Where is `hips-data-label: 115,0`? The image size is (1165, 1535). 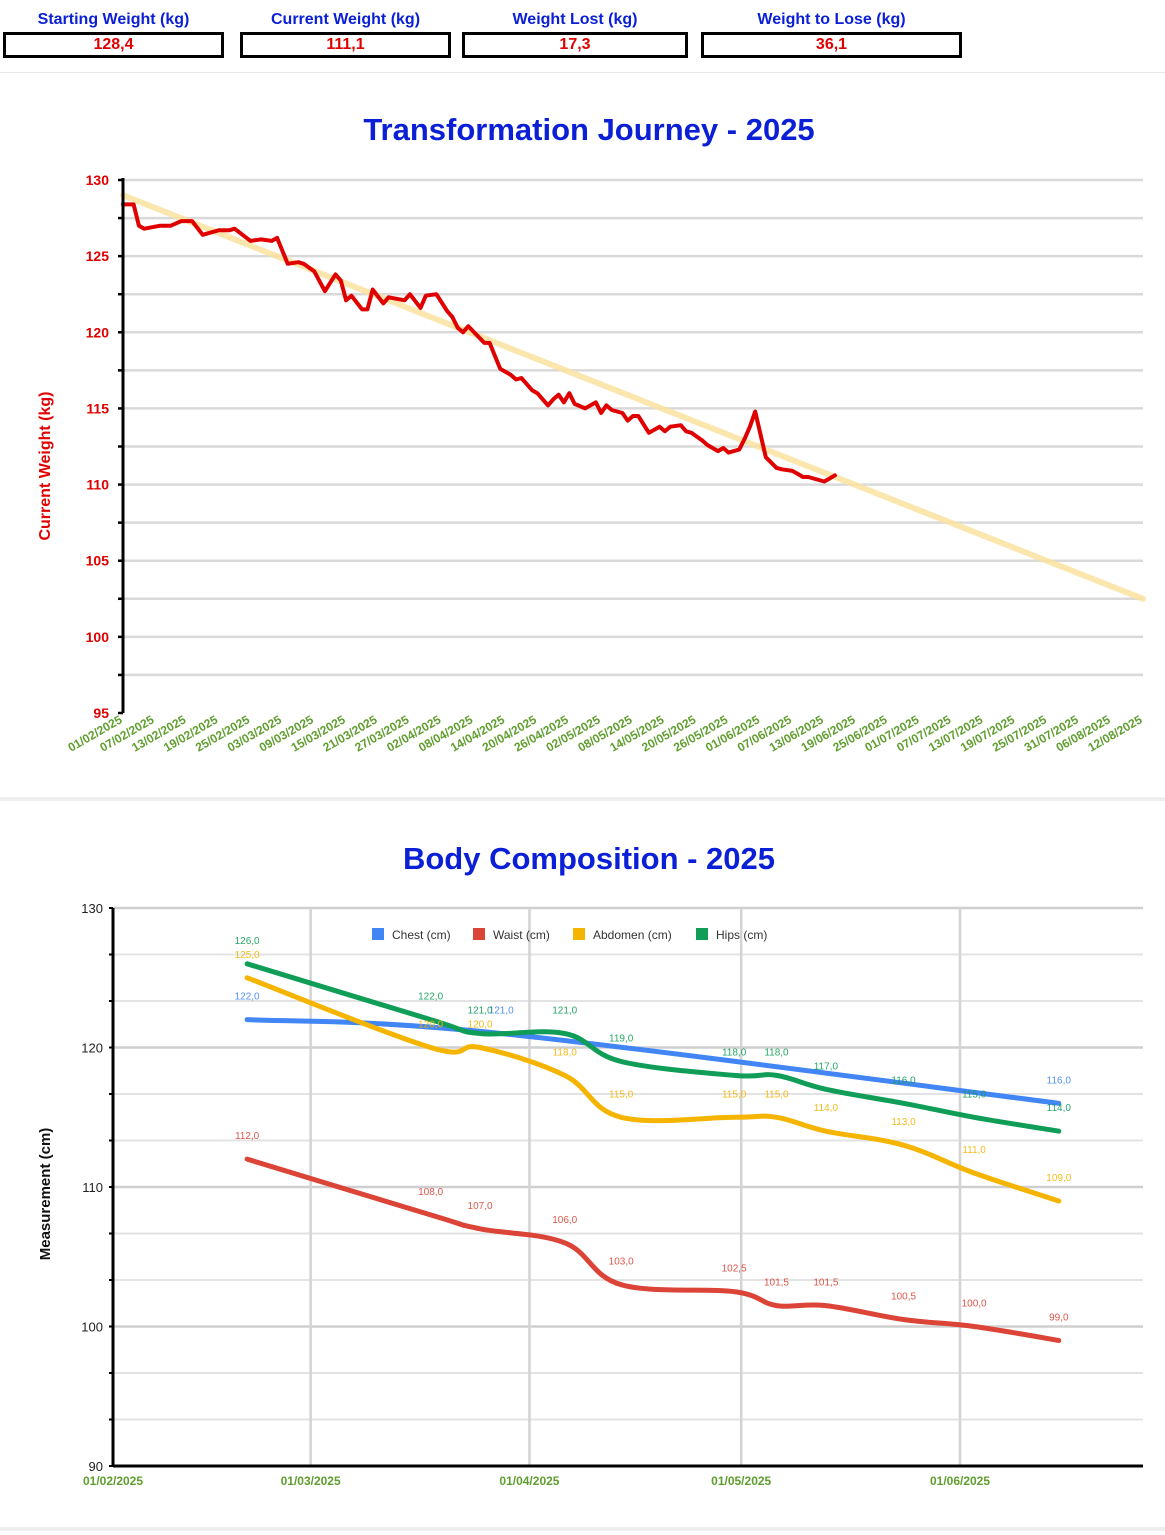
hips-data-label: 115,0 is located at coordinates (974, 1094).